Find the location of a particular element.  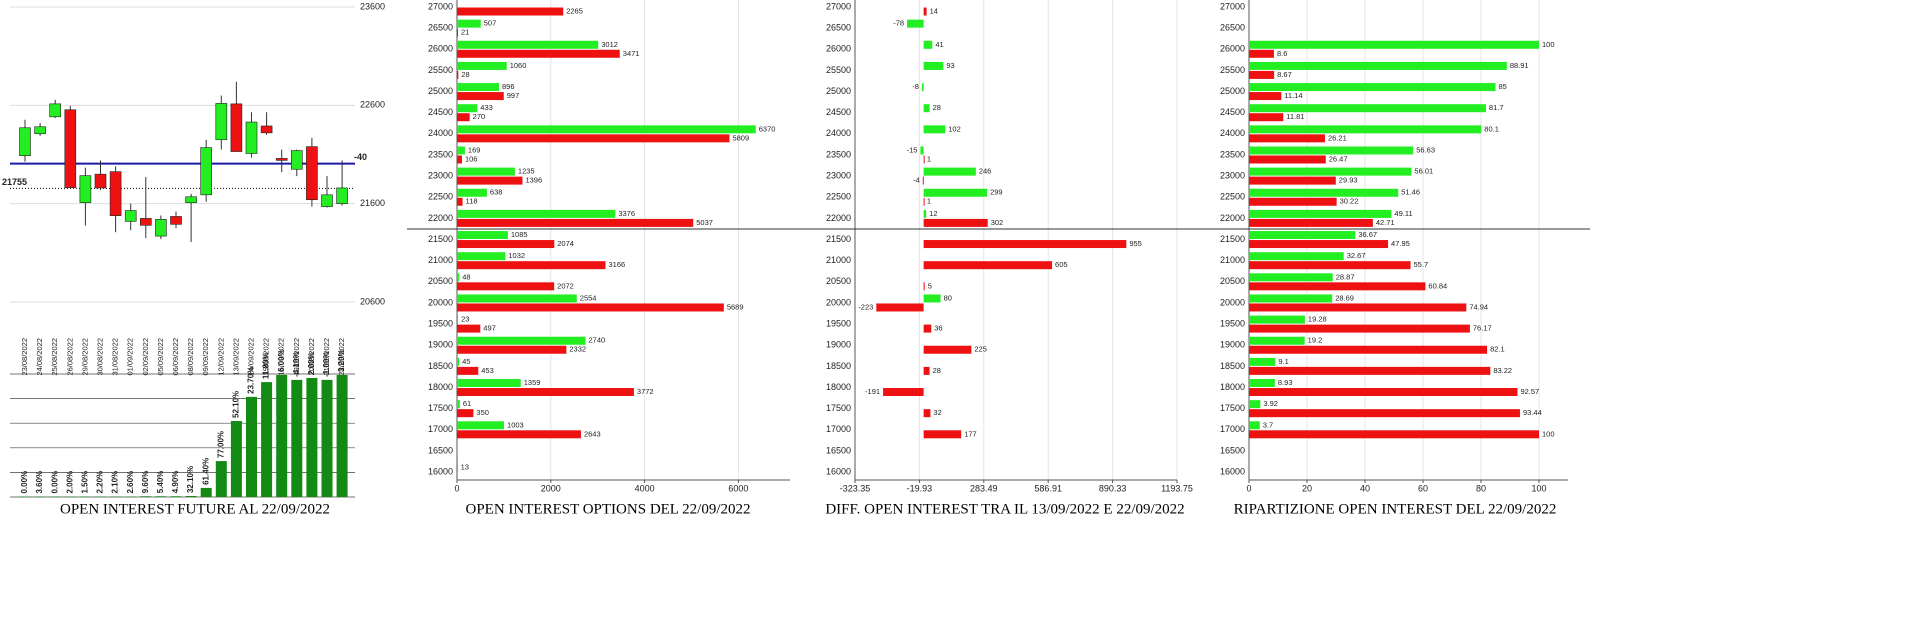

pct-change-label: 9.60% is located at coordinates (145, 482).